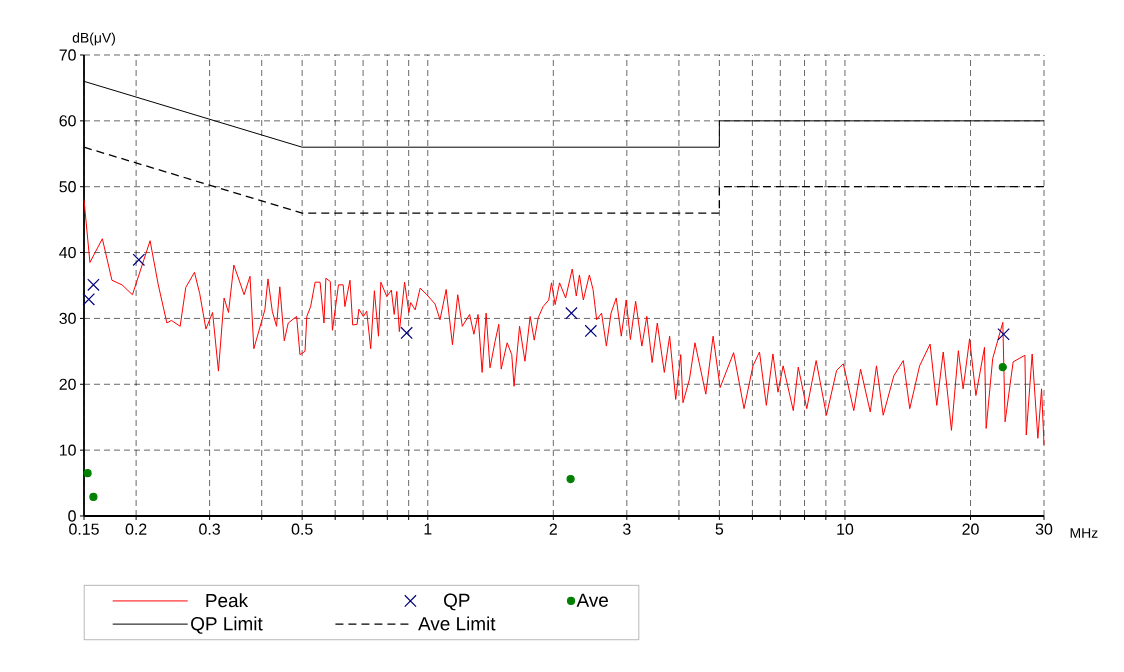  Describe the element at coordinates (93, 39) in the screenshot. I see `y-axis-title: dB(μV)` at that location.